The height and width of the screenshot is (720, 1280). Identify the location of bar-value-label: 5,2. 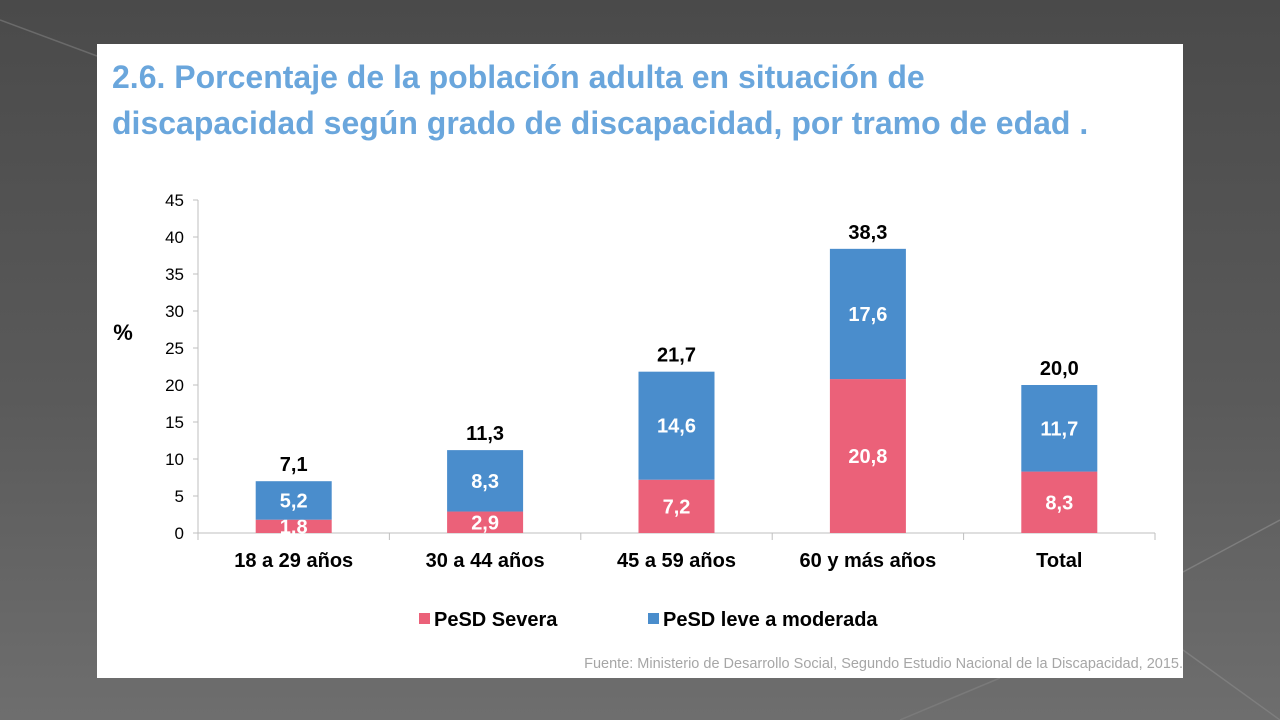
(294, 501).